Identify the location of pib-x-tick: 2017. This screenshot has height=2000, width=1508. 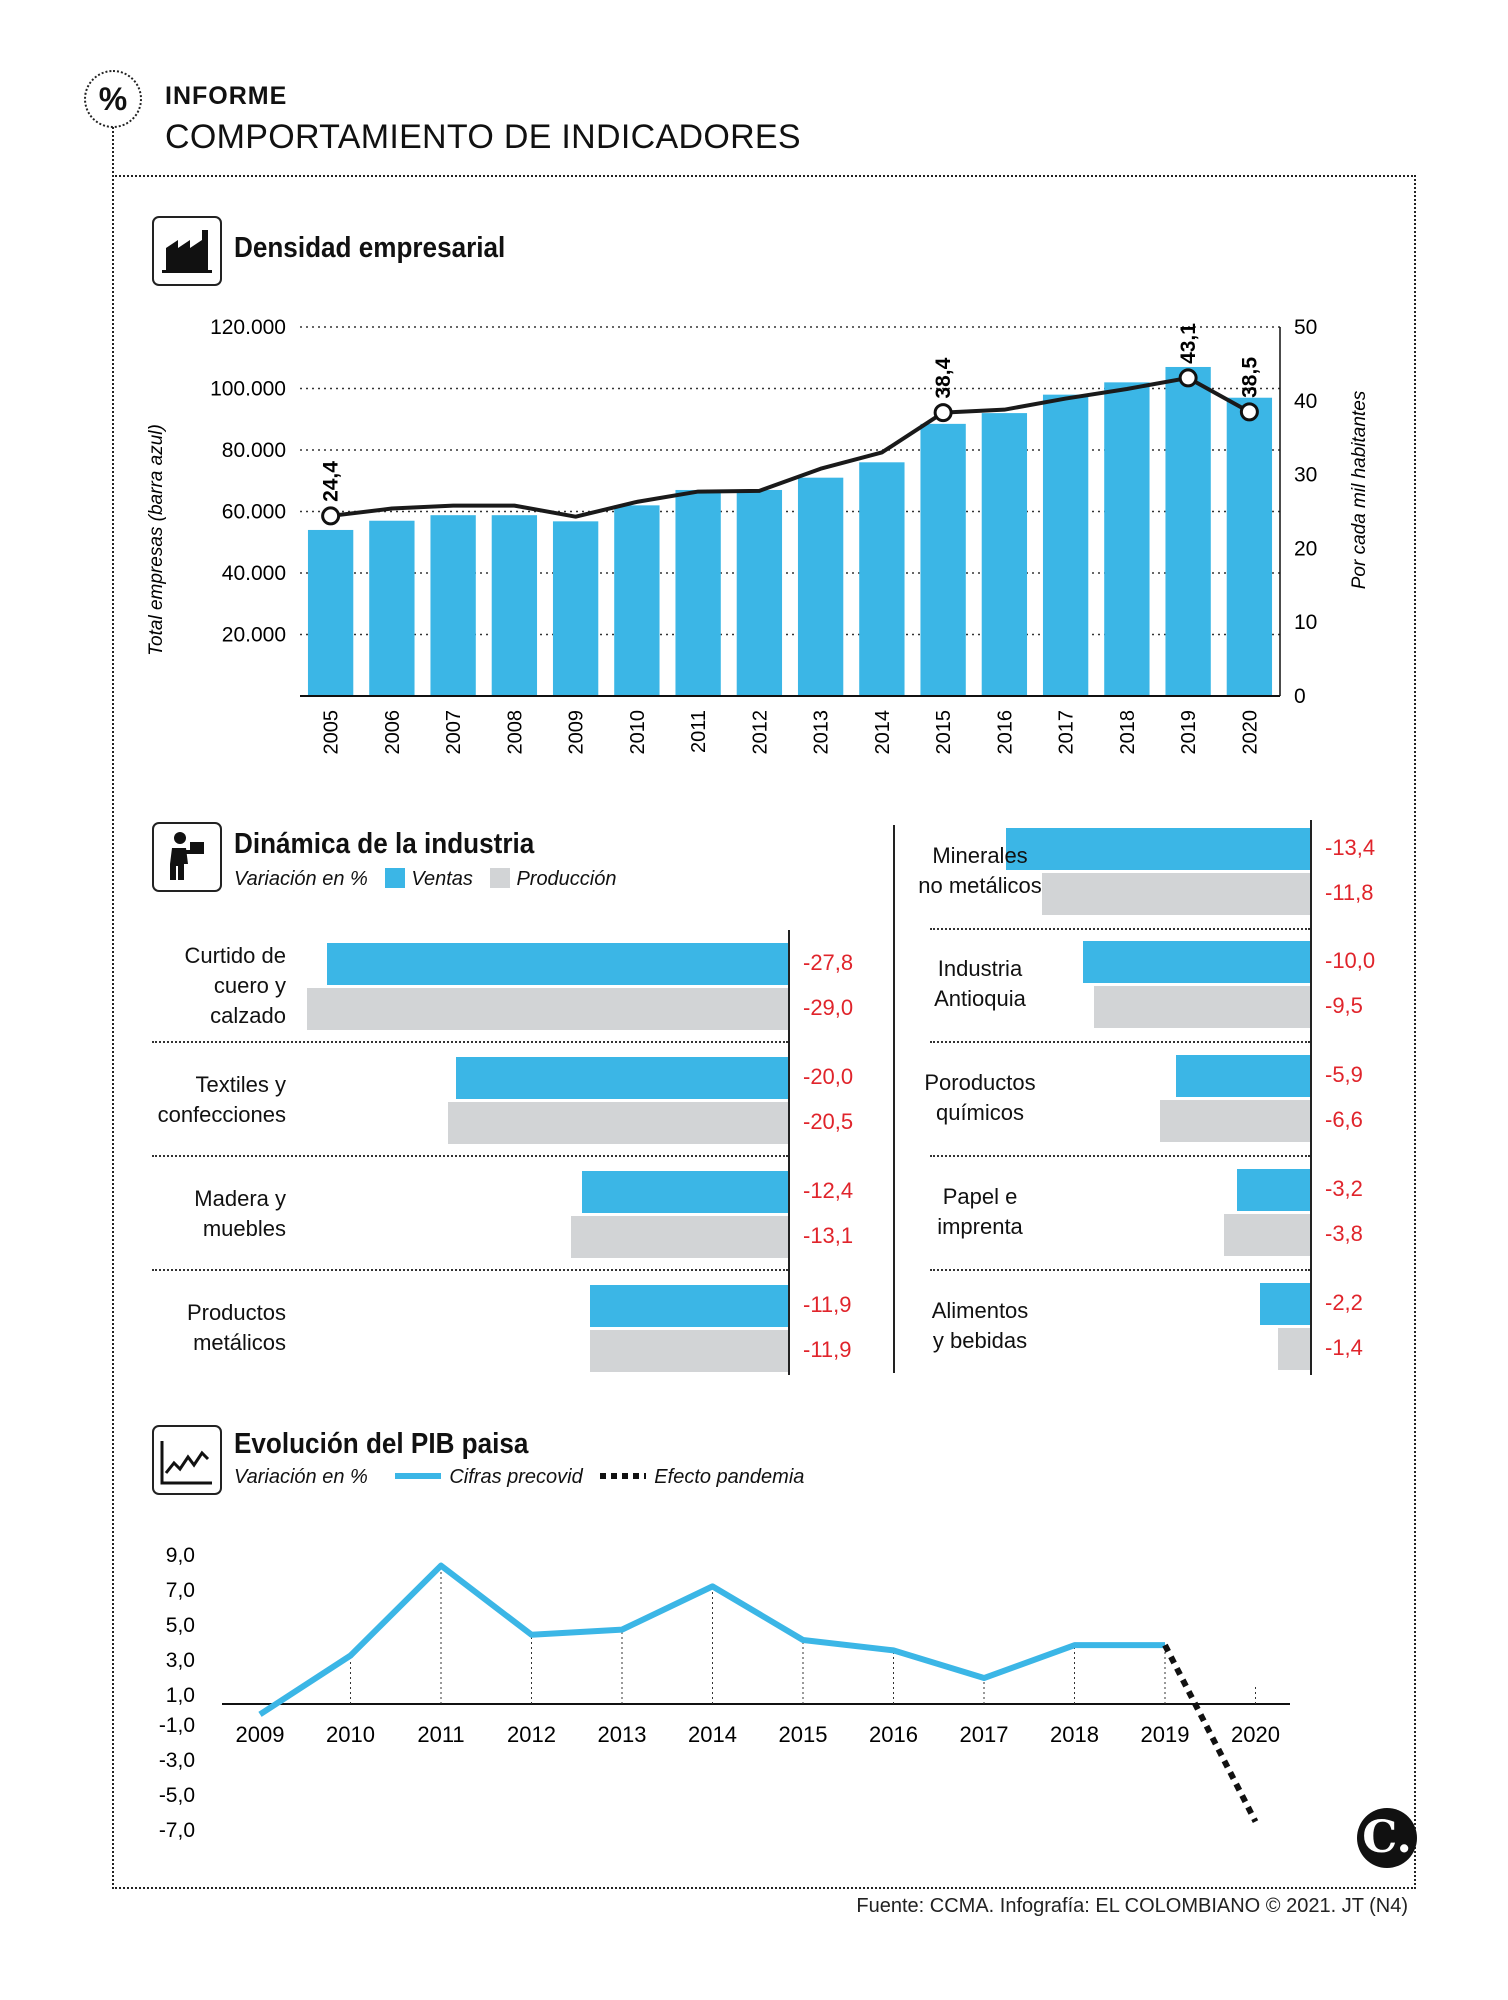
(984, 1734).